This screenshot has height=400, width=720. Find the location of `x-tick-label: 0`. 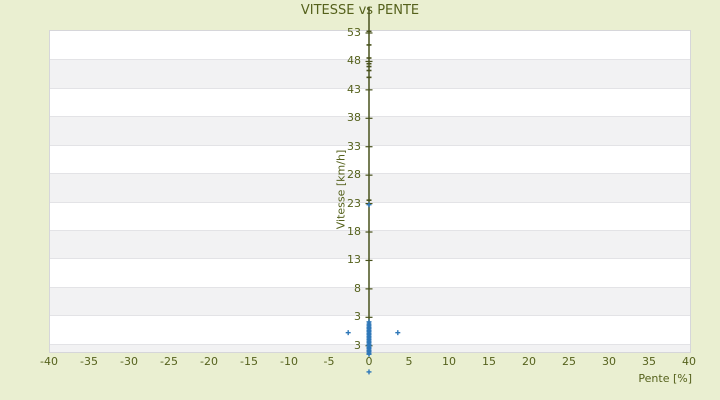

x-tick-label: 0 is located at coordinates (369, 361).